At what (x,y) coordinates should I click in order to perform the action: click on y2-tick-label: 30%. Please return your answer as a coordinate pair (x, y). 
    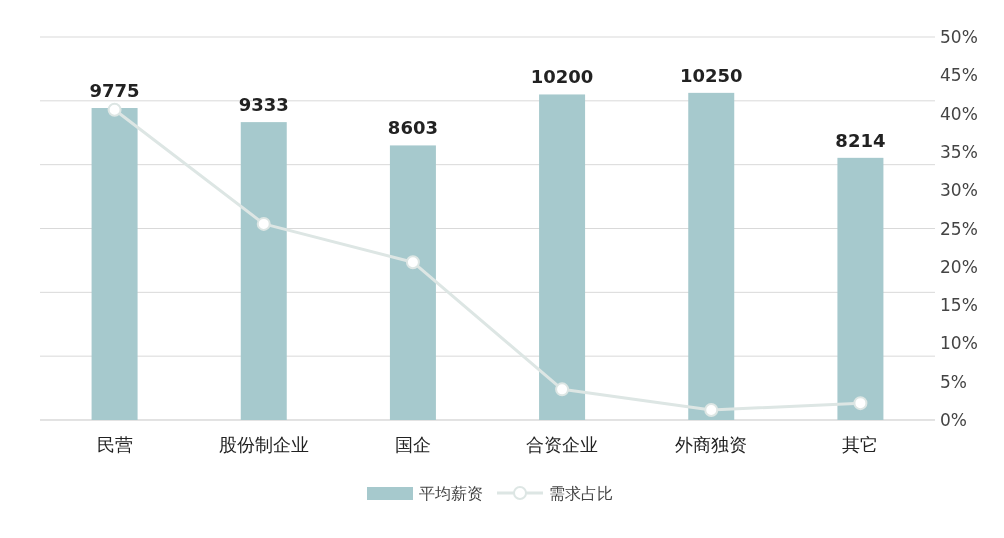
    Looking at the image, I should click on (959, 190).